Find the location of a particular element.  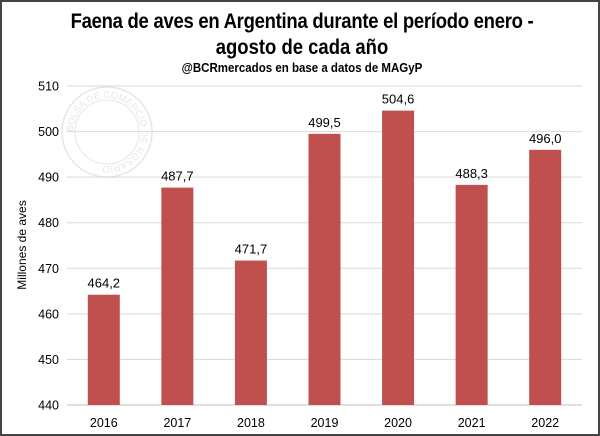

data-label: 504,6 is located at coordinates (398, 99).